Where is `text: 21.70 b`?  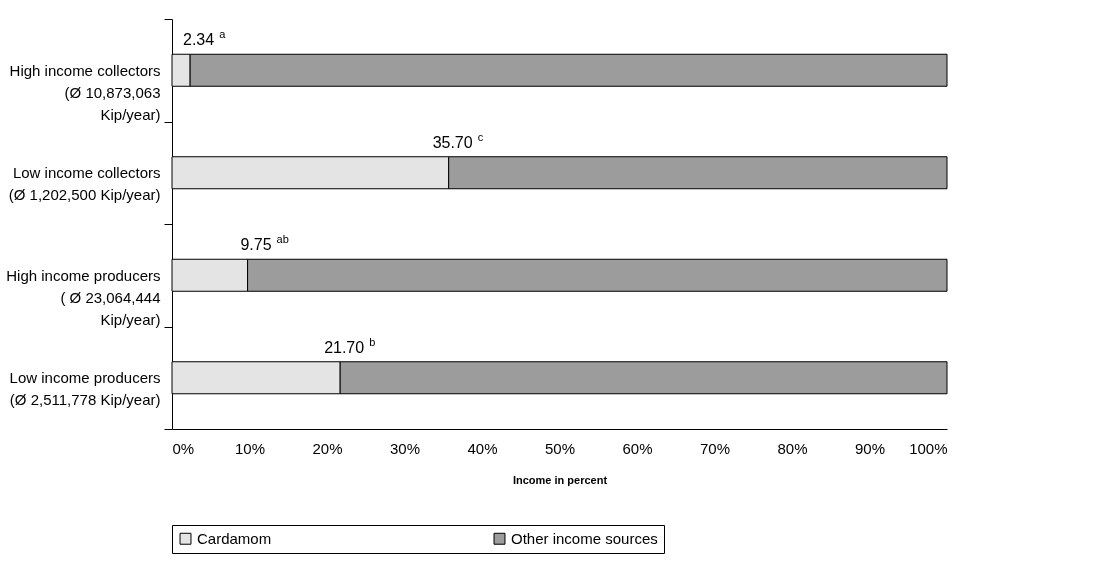
text: 21.70 b is located at coordinates (350, 345).